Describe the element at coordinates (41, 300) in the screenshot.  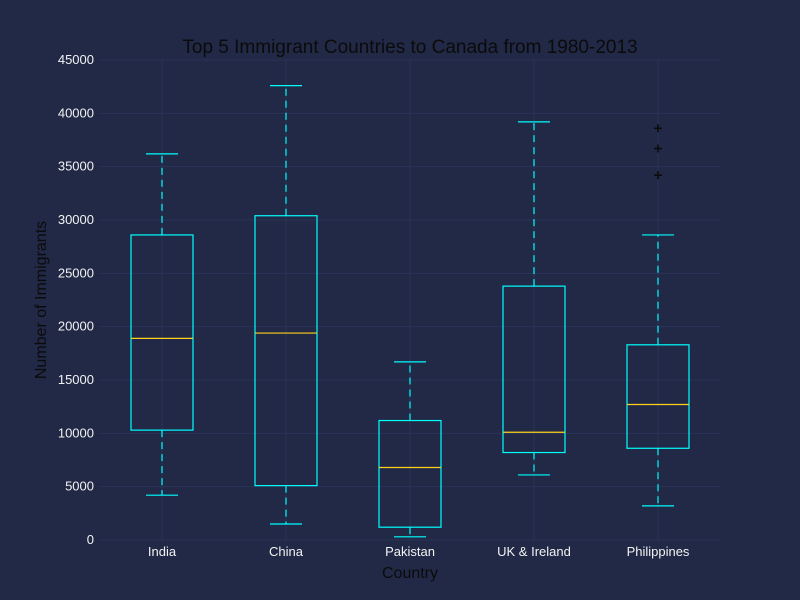
I see `y-axis-title: Number of Immigrants` at that location.